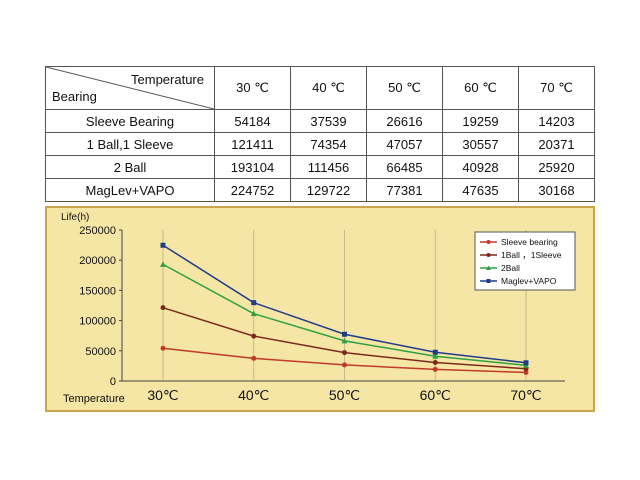  I want to click on x-tick-label: 40℃, so click(253, 395).